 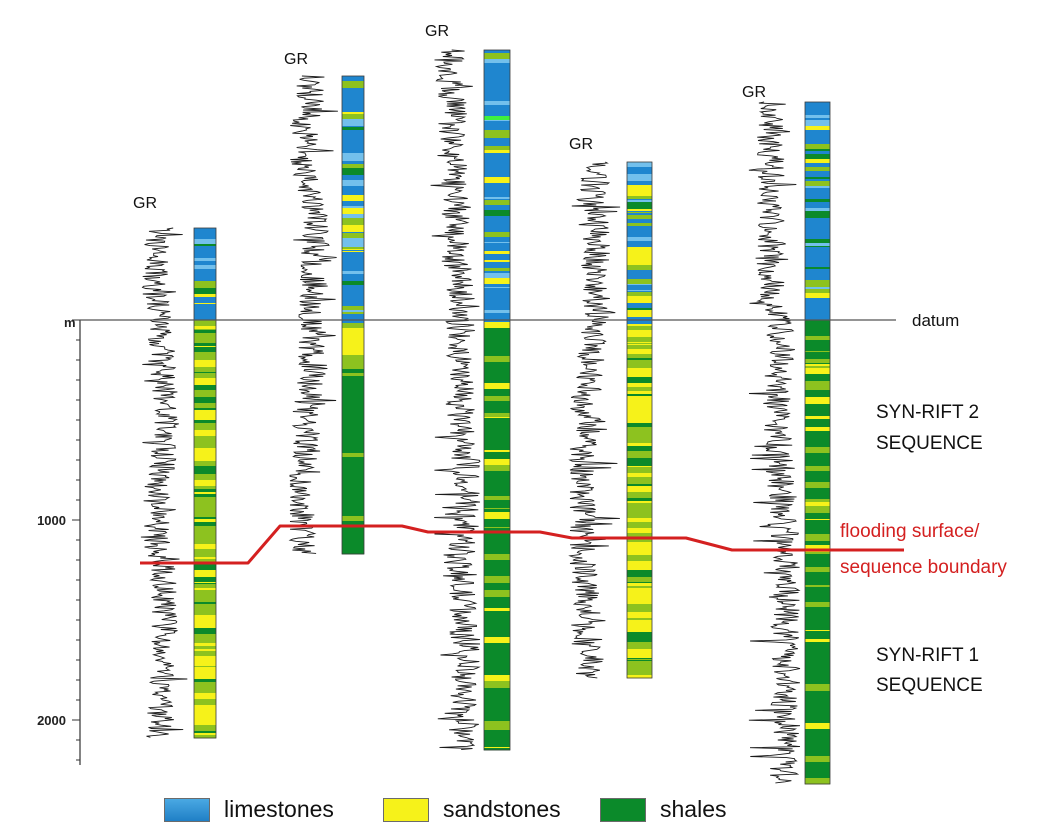 I want to click on syn-rift-2-label-line1: SYN-RIFT 2, so click(x=927, y=412).